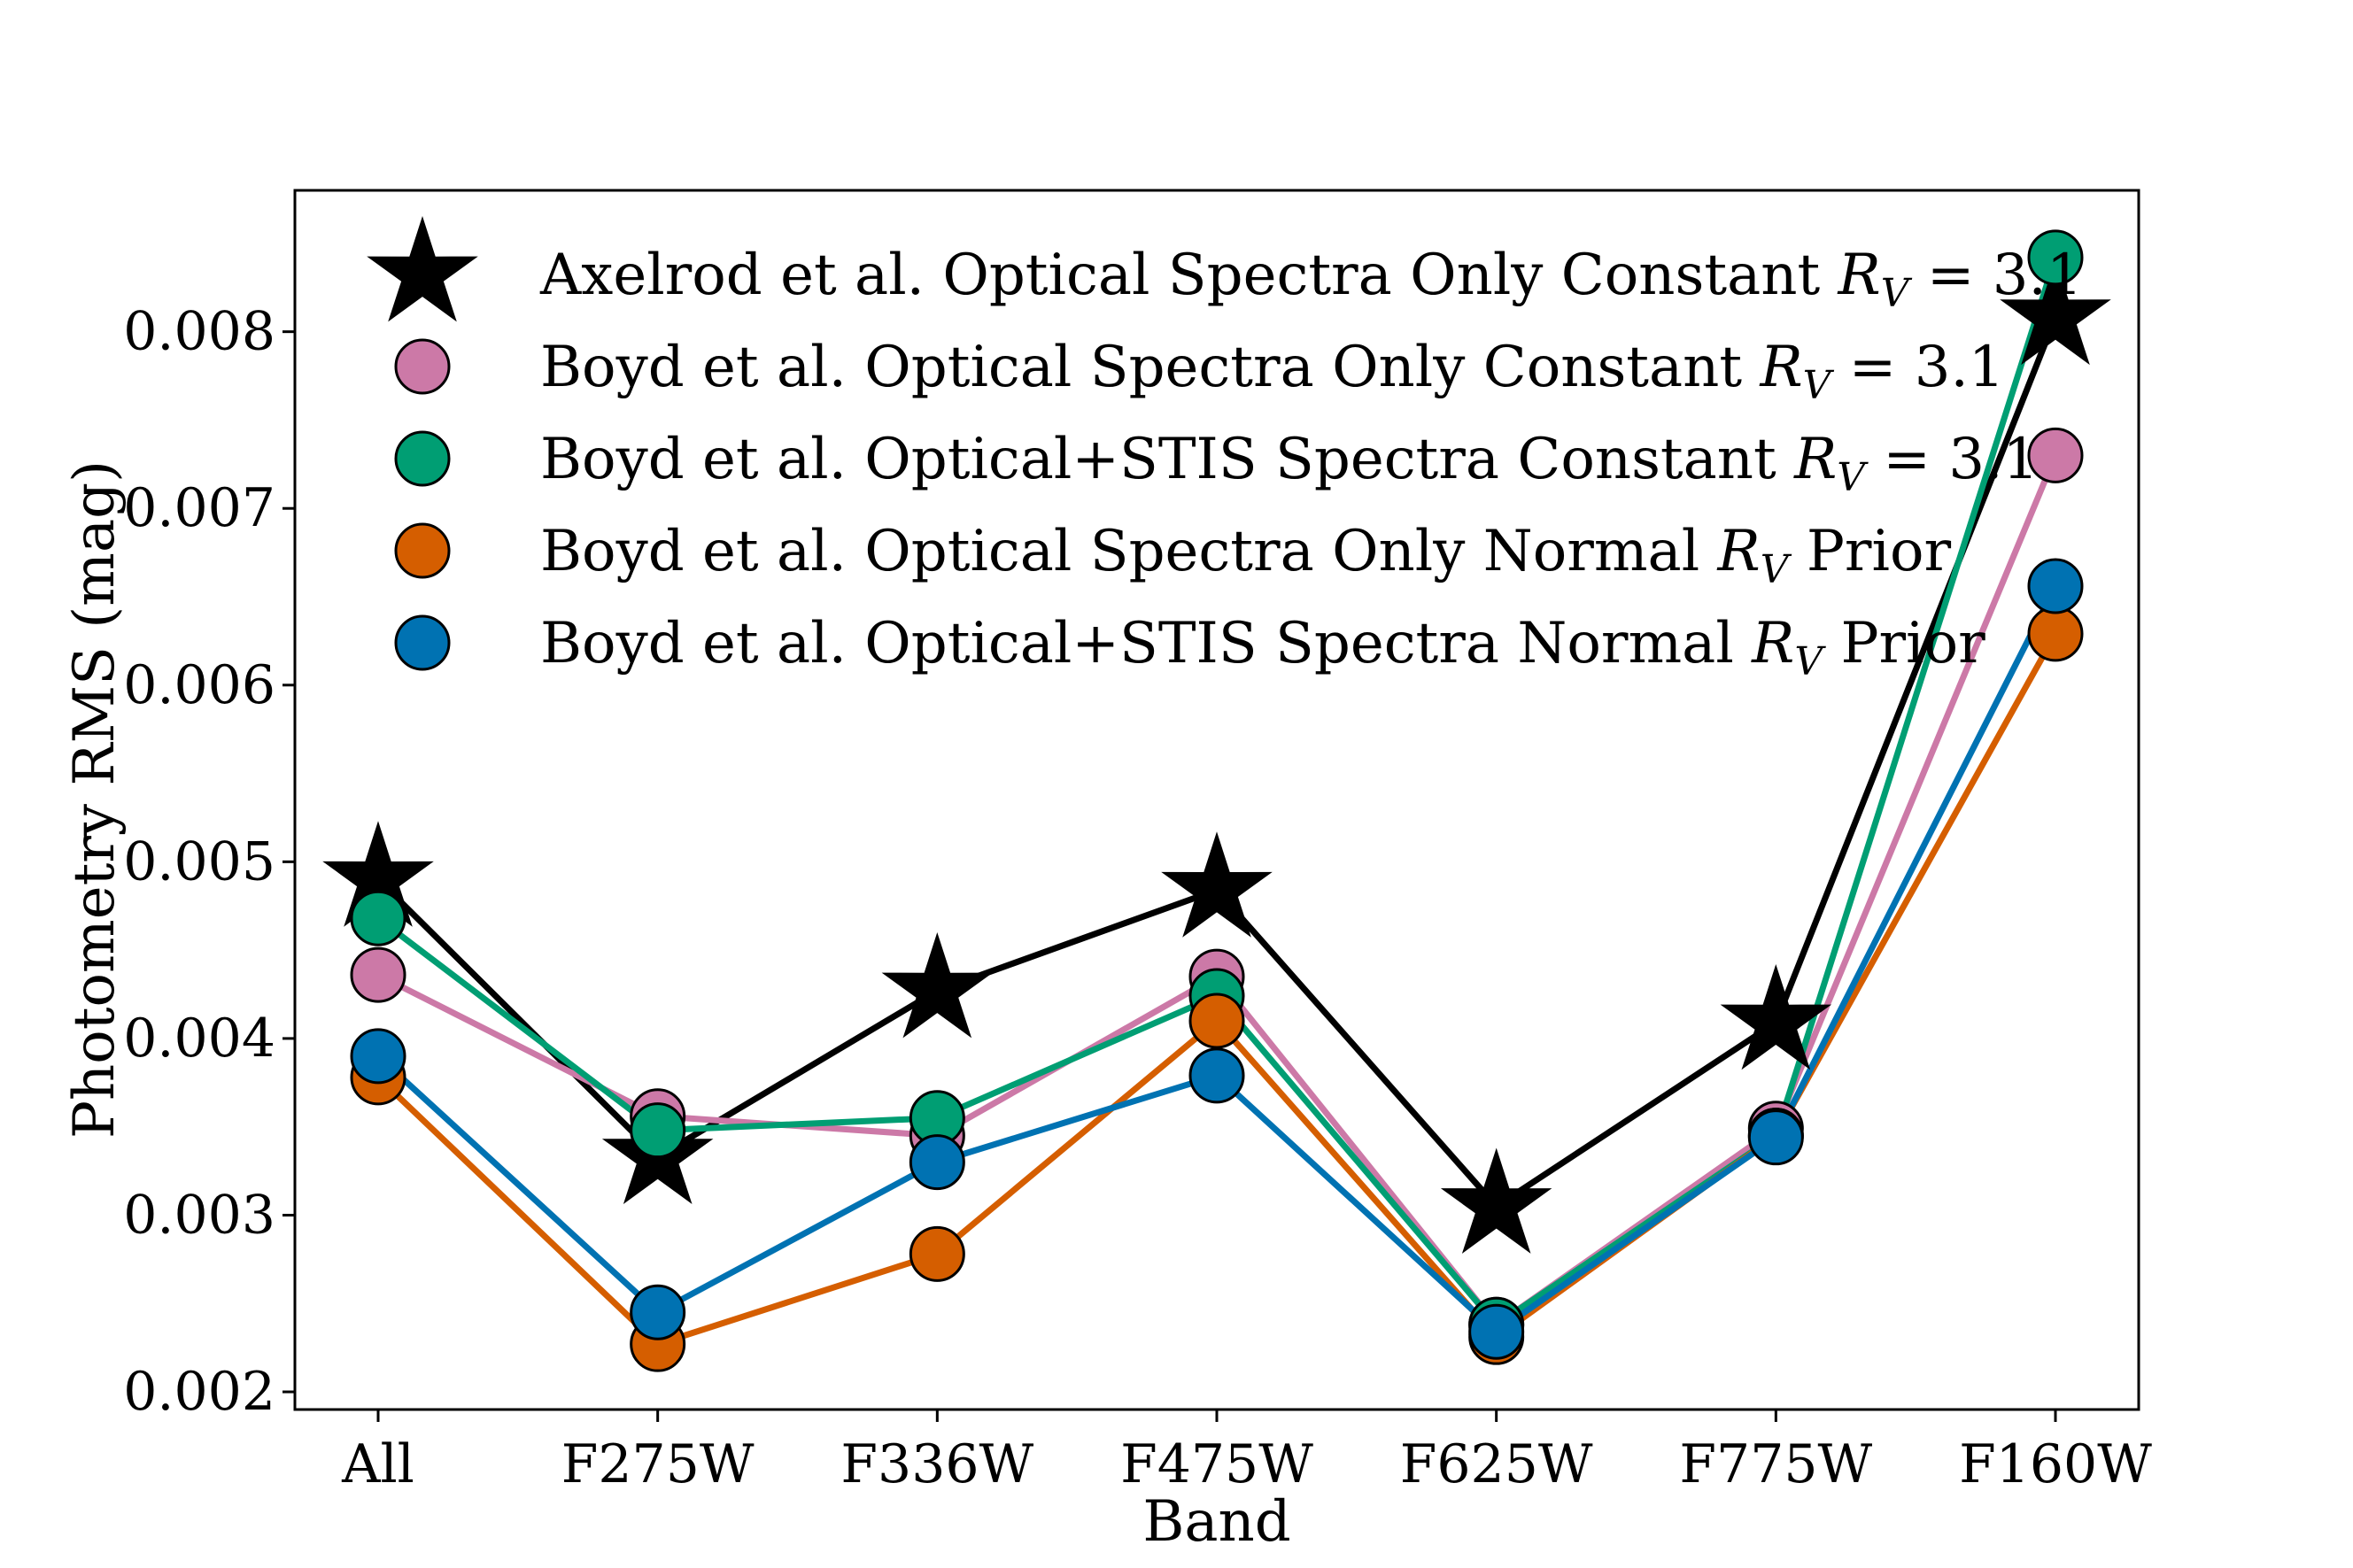 This screenshot has width=2353, height=1568. I want to click on y-tick-label: 0.007, so click(199, 508).